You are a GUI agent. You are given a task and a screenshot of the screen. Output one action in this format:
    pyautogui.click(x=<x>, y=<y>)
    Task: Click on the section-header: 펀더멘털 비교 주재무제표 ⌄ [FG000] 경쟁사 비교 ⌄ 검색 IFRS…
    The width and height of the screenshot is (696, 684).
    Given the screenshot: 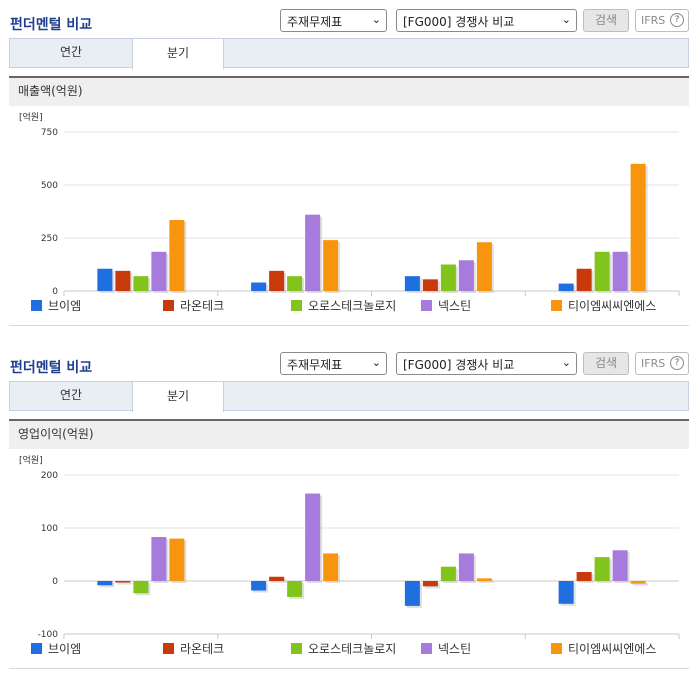 What is the action you would take?
    pyautogui.click(x=349, y=364)
    